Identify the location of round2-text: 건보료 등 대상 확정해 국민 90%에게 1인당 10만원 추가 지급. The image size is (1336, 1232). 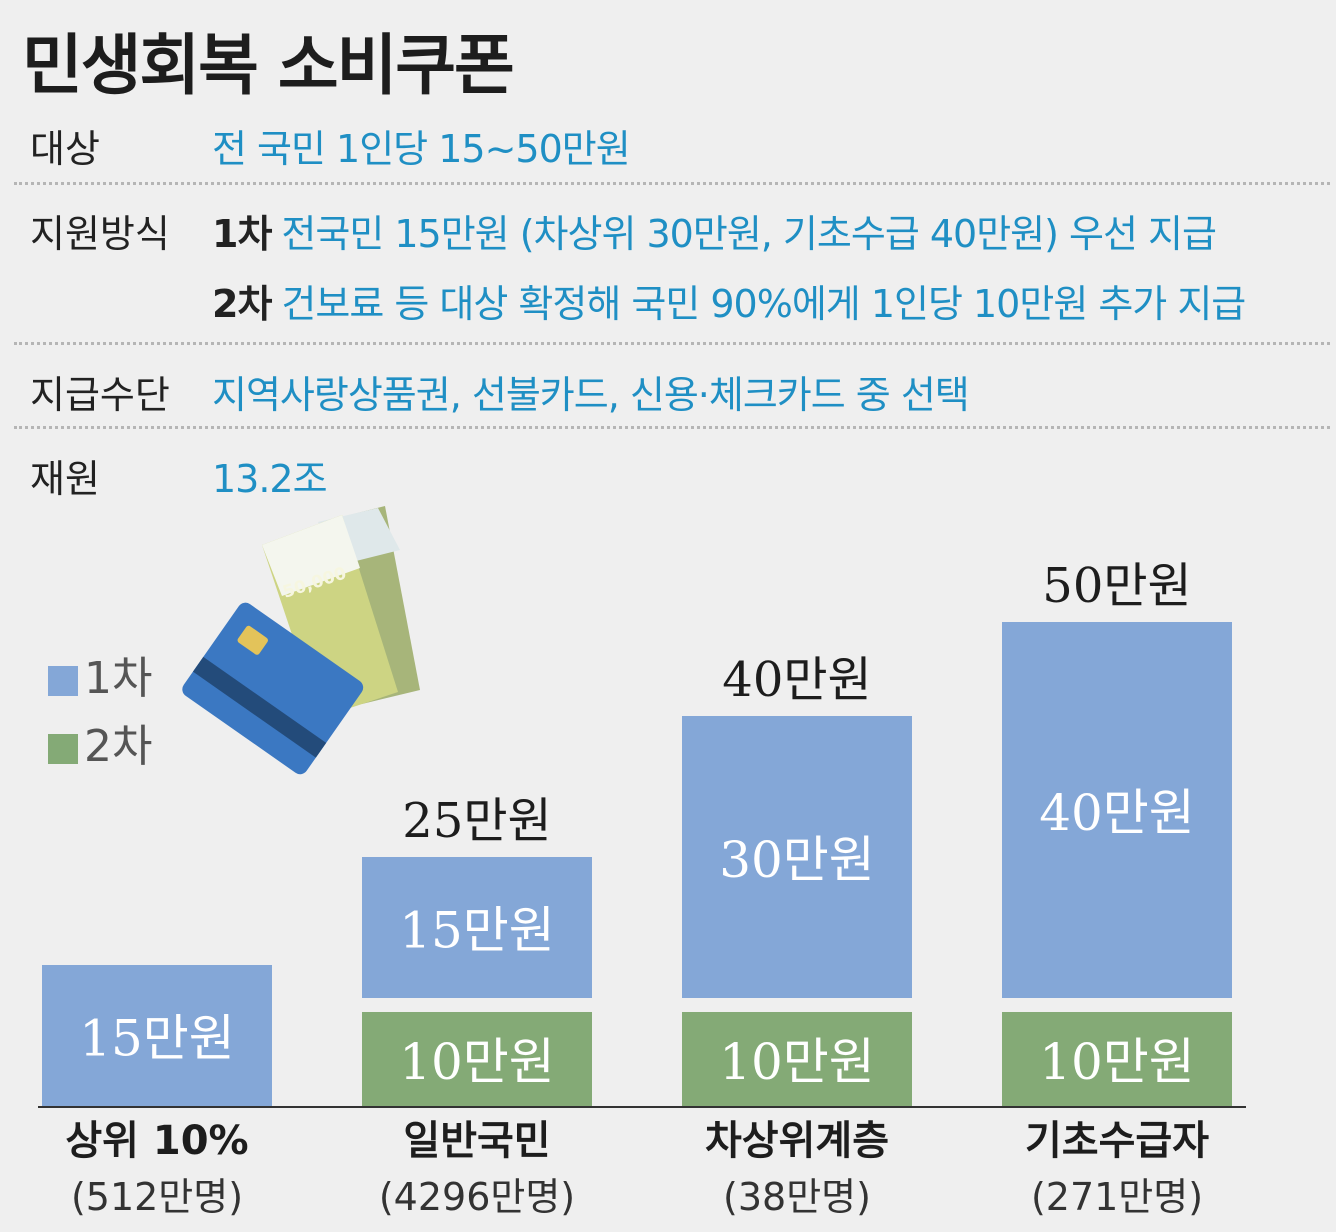
(763, 304).